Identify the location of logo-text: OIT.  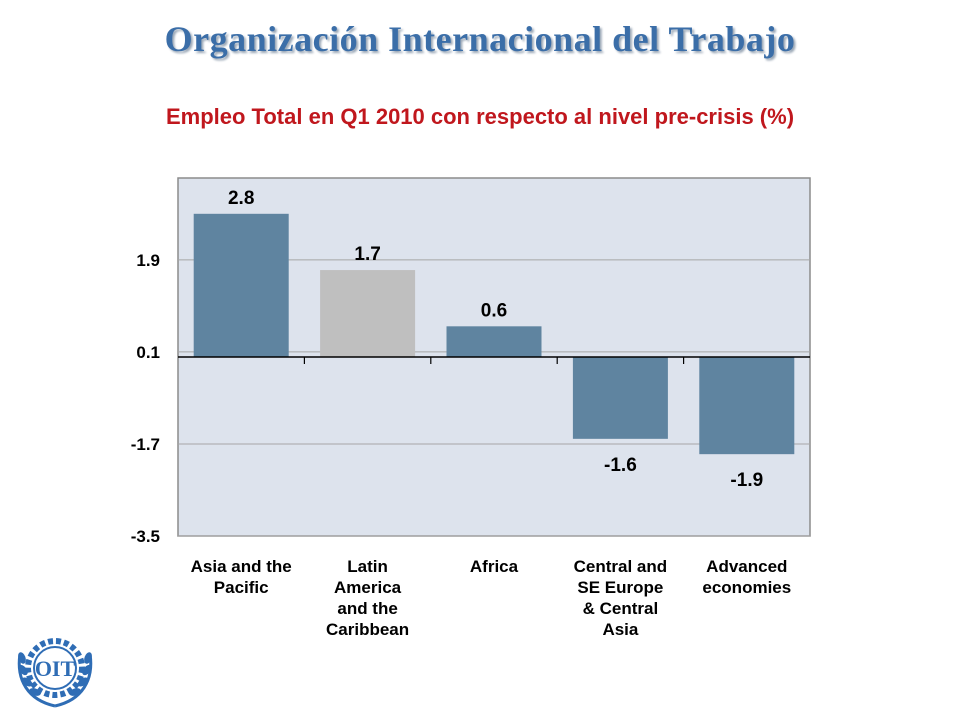
(55, 668).